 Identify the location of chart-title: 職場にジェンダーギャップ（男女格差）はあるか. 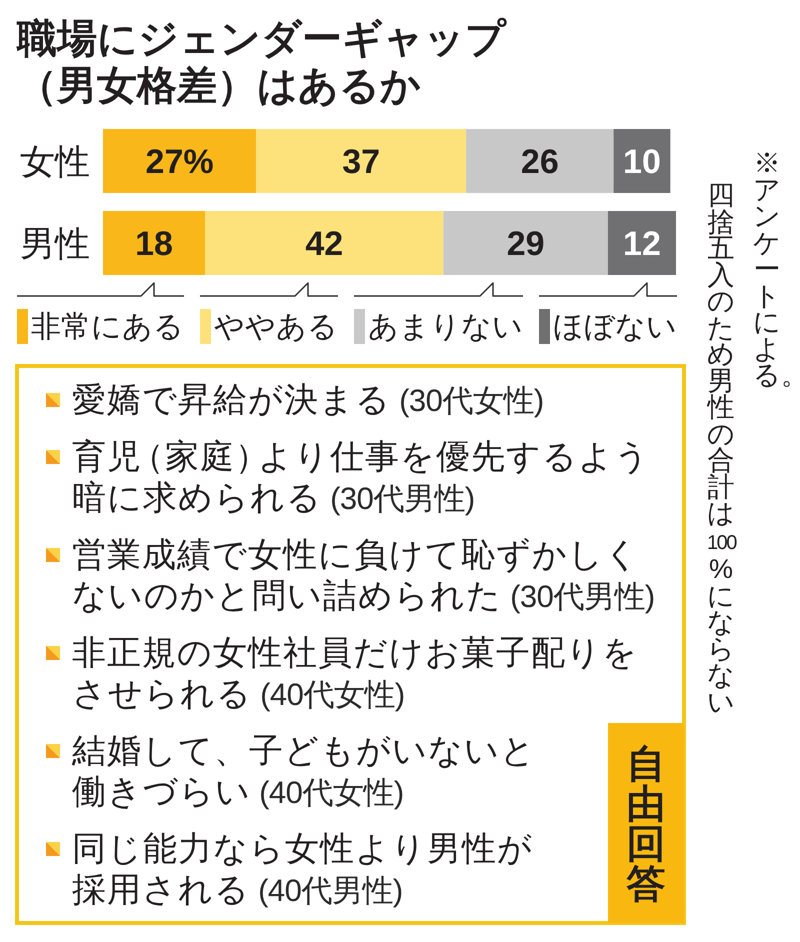
(261, 62).